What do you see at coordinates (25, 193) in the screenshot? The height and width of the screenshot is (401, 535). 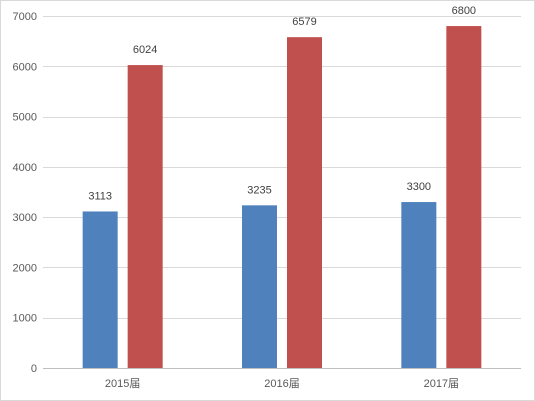 I see `y-axis-tick-labels: 0 1000 2000 3000 4000 5000 6000 7000` at bounding box center [25, 193].